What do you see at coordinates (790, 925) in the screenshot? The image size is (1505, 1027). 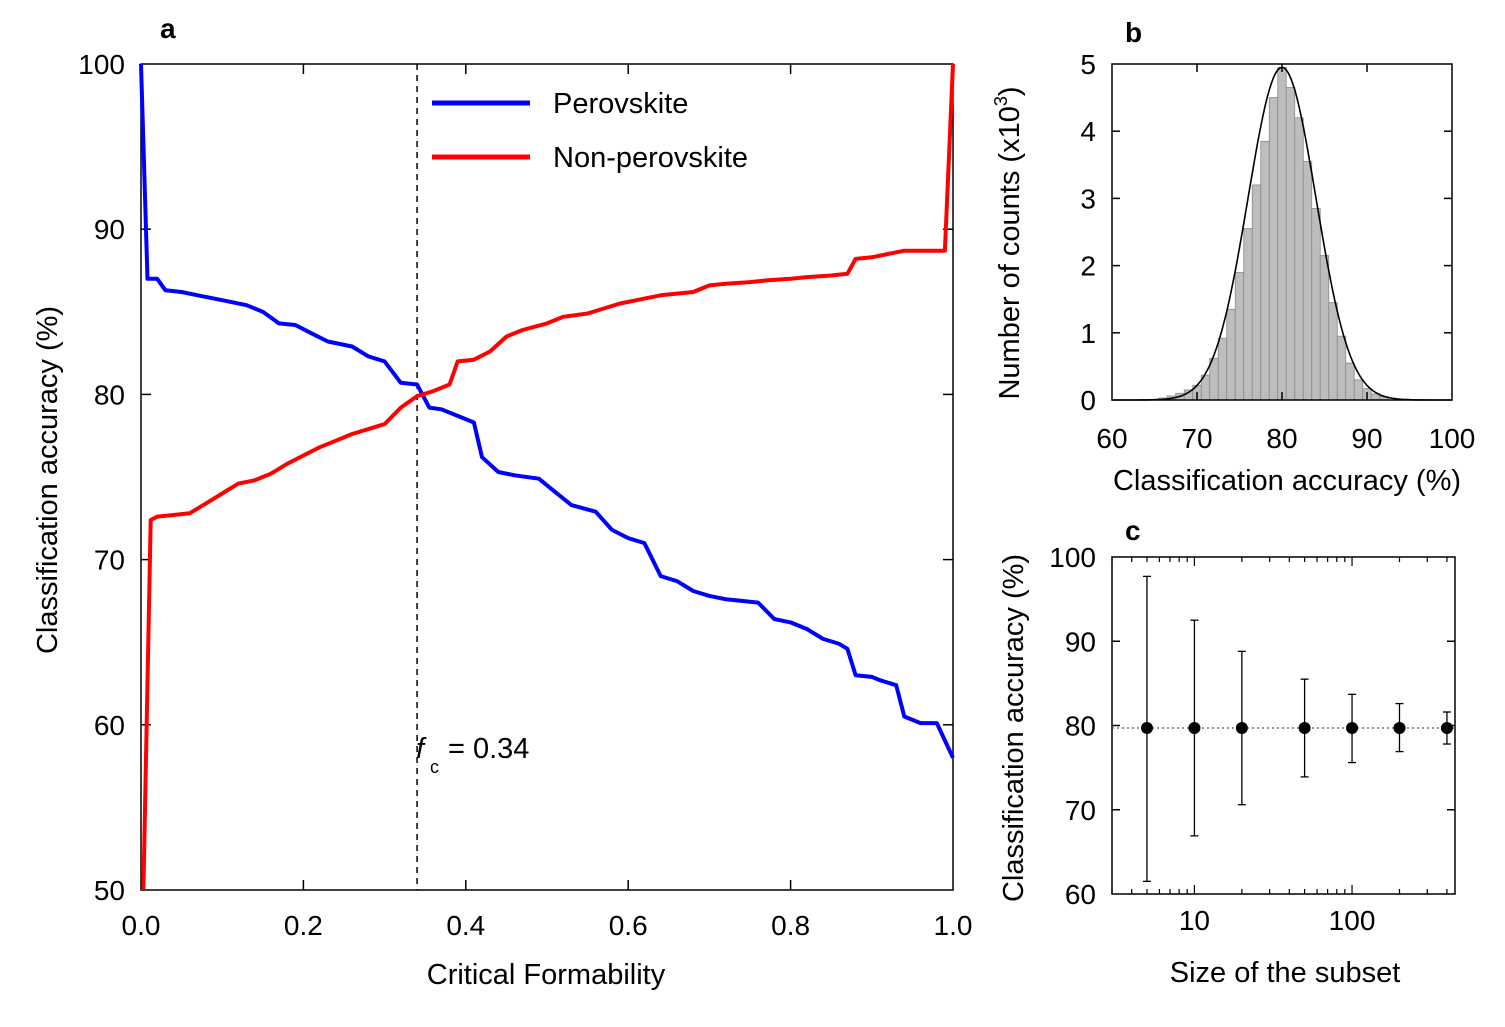 I see `x-tick-label: 0.8` at bounding box center [790, 925].